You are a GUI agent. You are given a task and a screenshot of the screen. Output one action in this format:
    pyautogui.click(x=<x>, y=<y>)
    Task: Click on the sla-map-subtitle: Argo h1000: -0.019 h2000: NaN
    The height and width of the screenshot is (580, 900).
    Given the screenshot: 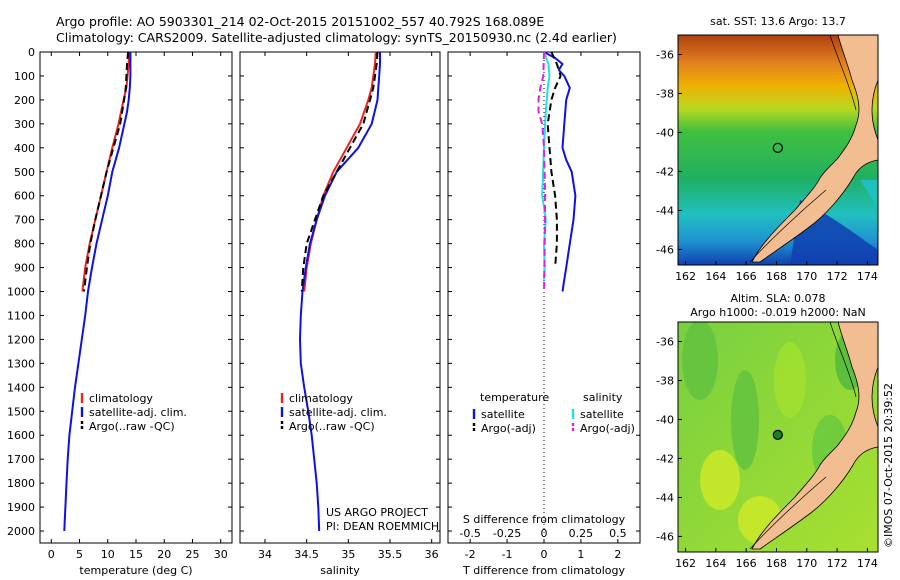 What is the action you would take?
    pyautogui.click(x=778, y=312)
    